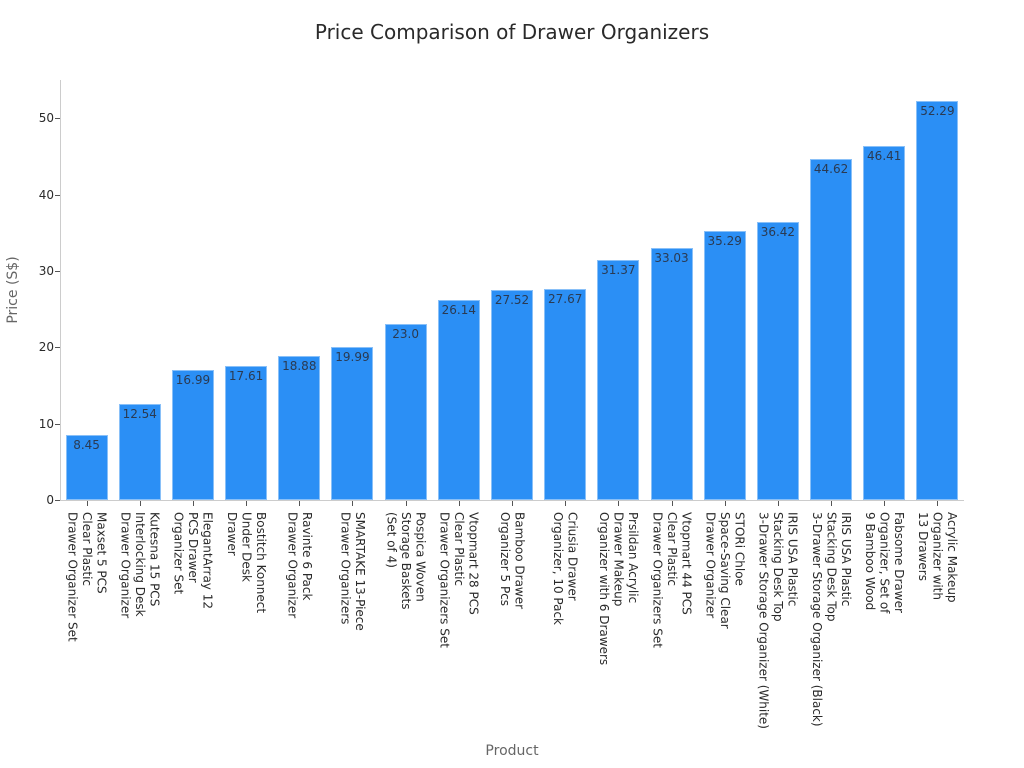 This screenshot has height=768, width=1024. What do you see at coordinates (777, 360) in the screenshot?
I see `bar: 36.42` at bounding box center [777, 360].